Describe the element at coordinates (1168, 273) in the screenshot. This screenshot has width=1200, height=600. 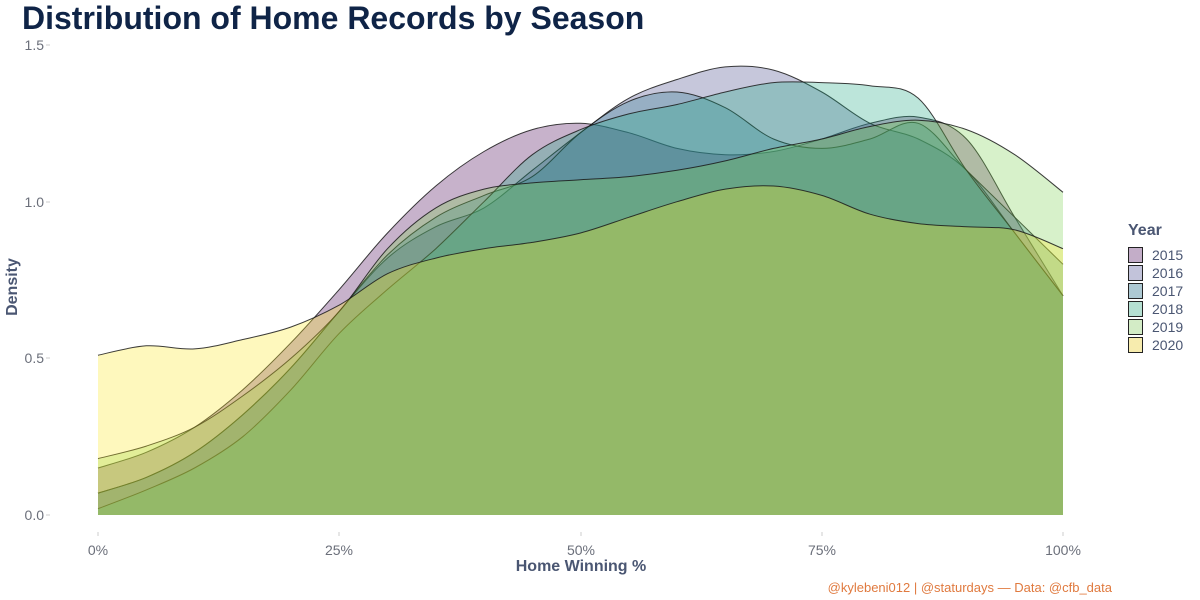
I see `legend-label: 2016` at that location.